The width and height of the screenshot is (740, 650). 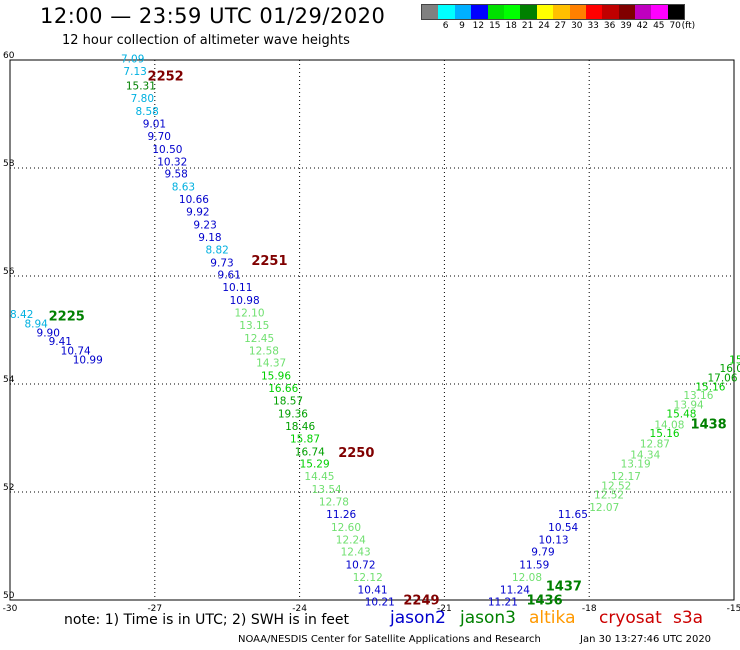 I want to click on wave-height-label: 12.07, so click(x=604, y=508).